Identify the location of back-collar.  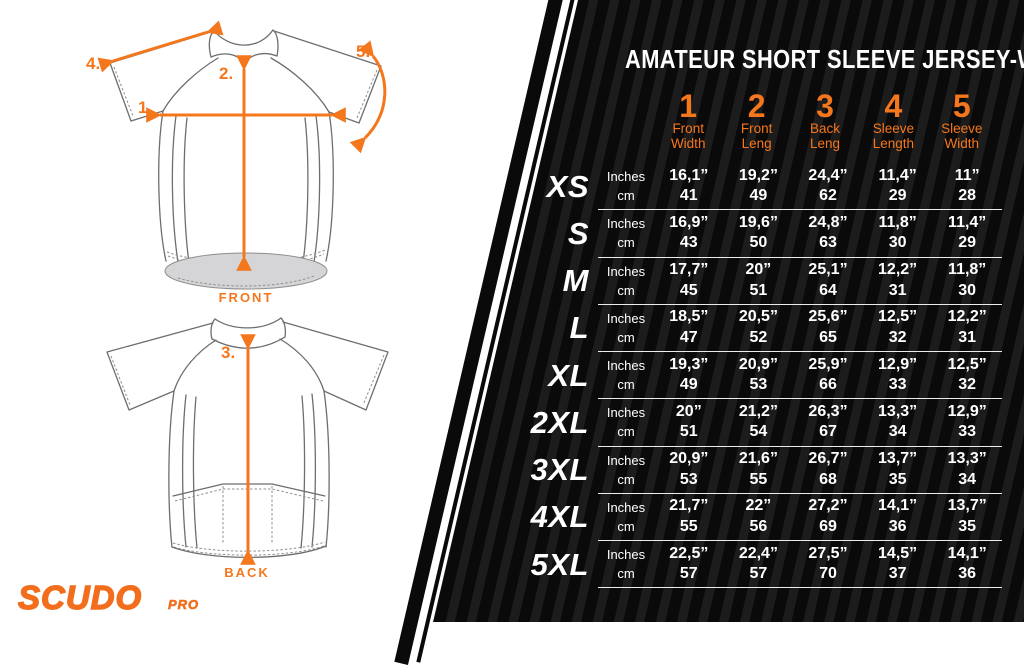
(248, 323).